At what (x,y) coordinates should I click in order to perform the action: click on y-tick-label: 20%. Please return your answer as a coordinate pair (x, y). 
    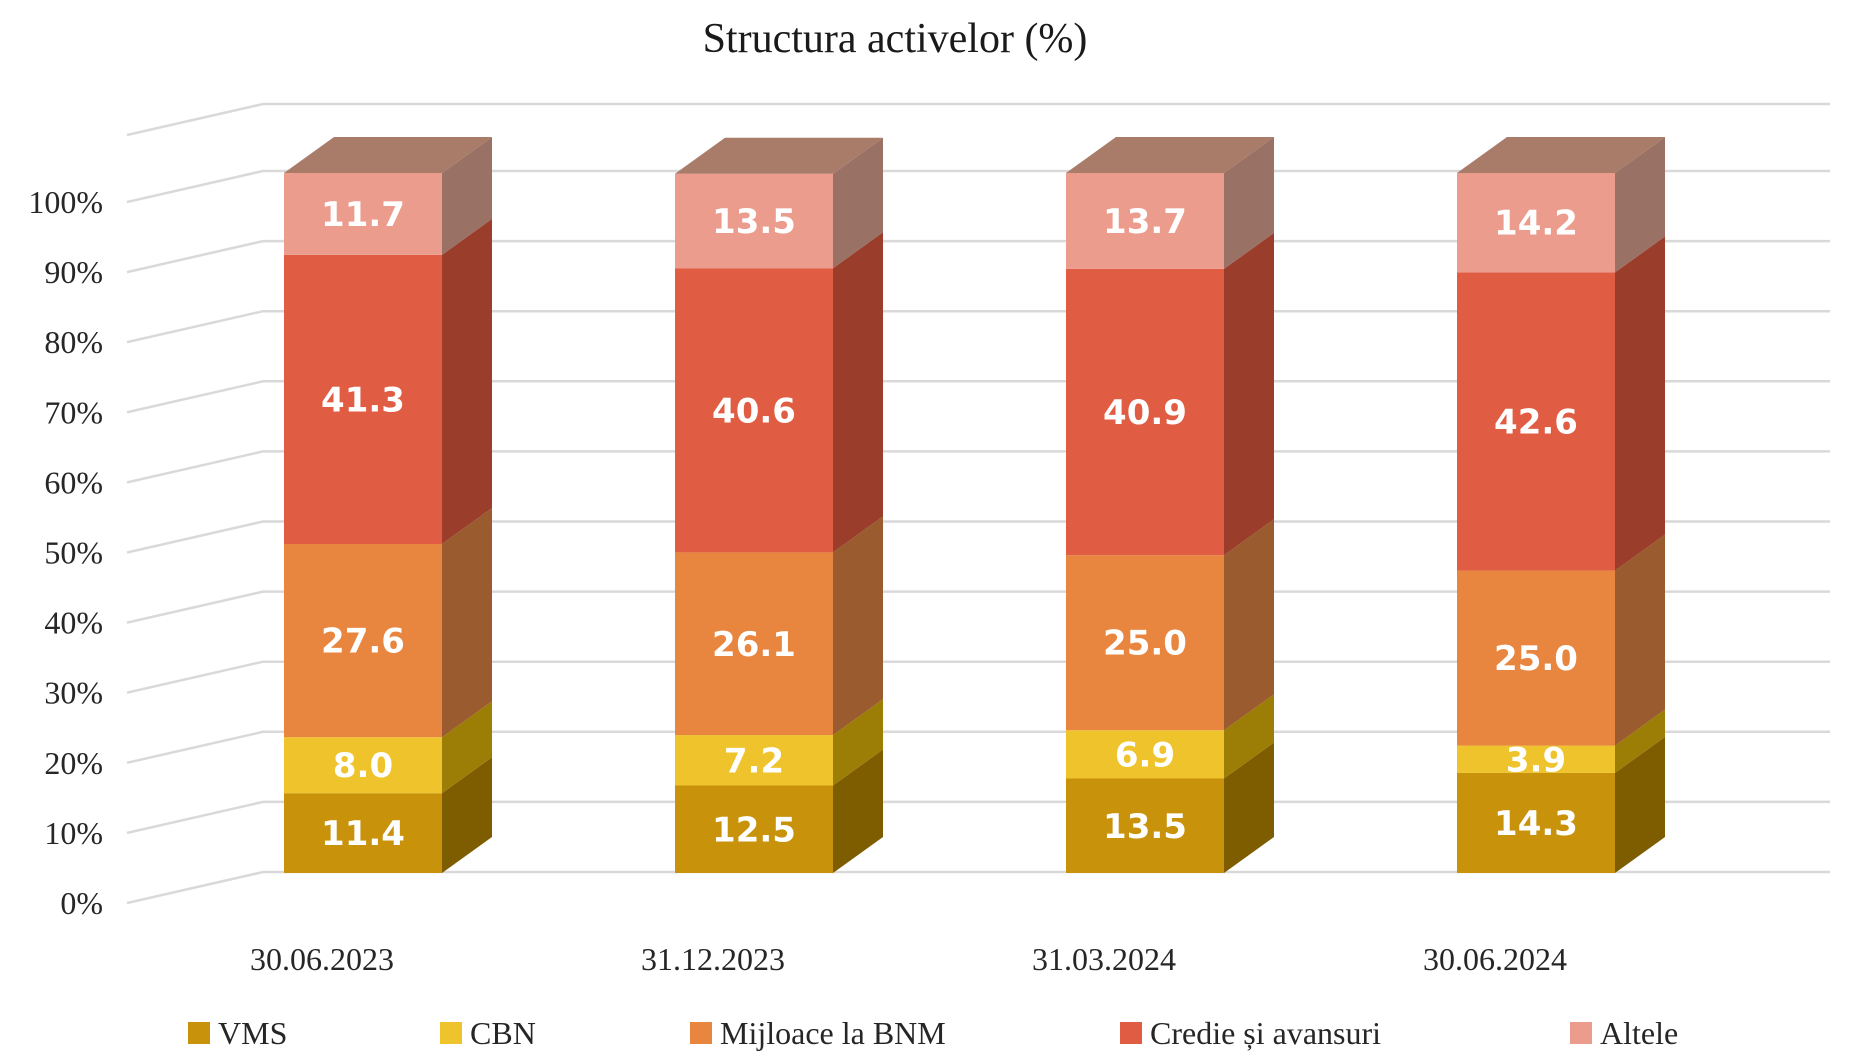
    Looking at the image, I should click on (73, 763).